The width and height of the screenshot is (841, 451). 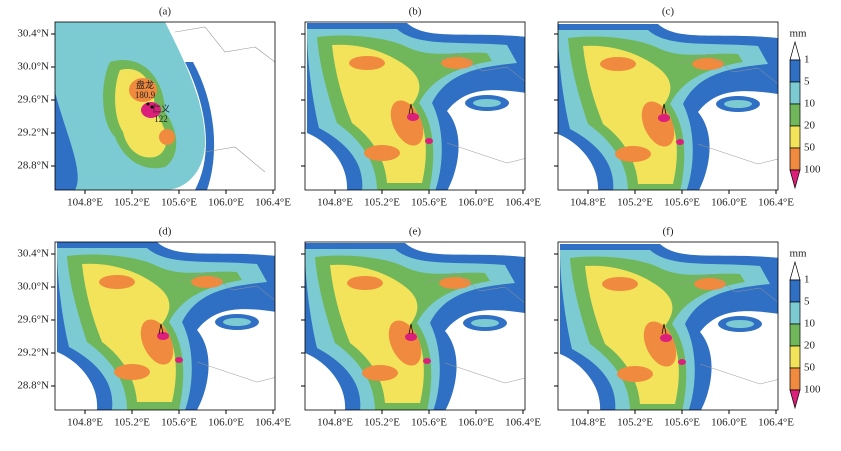 What do you see at coordinates (668, 232) in the screenshot?
I see `panel-label: (f)` at bounding box center [668, 232].